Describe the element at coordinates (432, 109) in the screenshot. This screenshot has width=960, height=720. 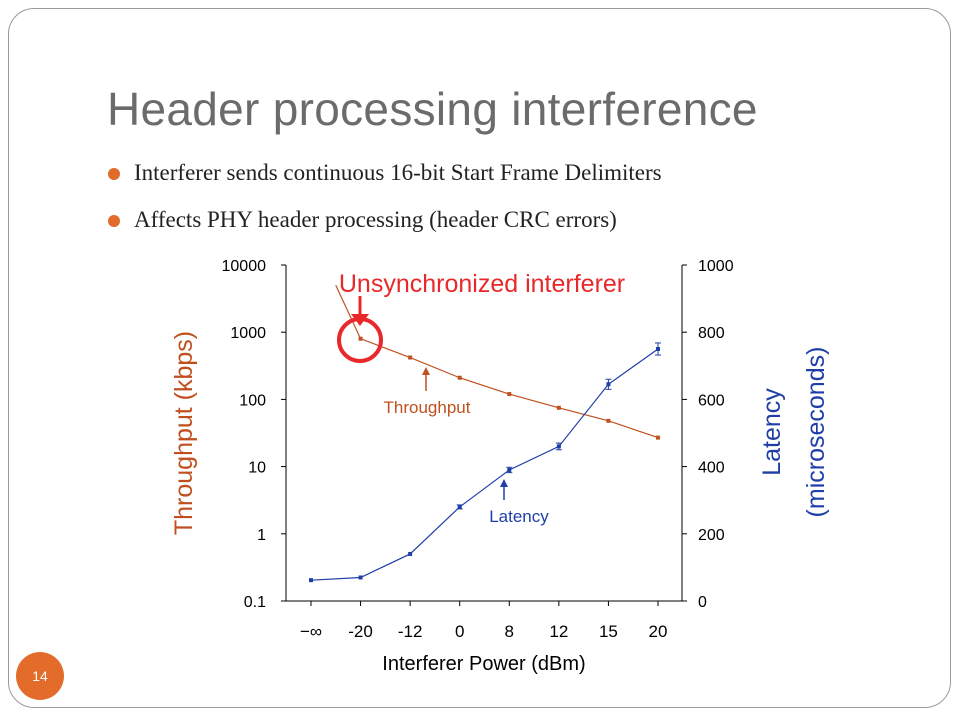
I see `slide-title: Header processing interference` at that location.